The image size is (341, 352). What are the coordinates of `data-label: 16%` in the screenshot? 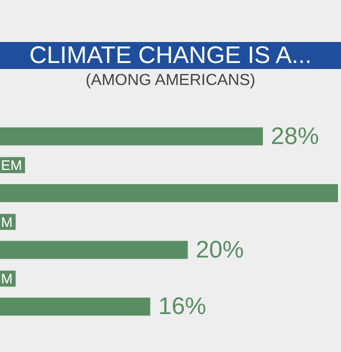 It's located at (182, 306).